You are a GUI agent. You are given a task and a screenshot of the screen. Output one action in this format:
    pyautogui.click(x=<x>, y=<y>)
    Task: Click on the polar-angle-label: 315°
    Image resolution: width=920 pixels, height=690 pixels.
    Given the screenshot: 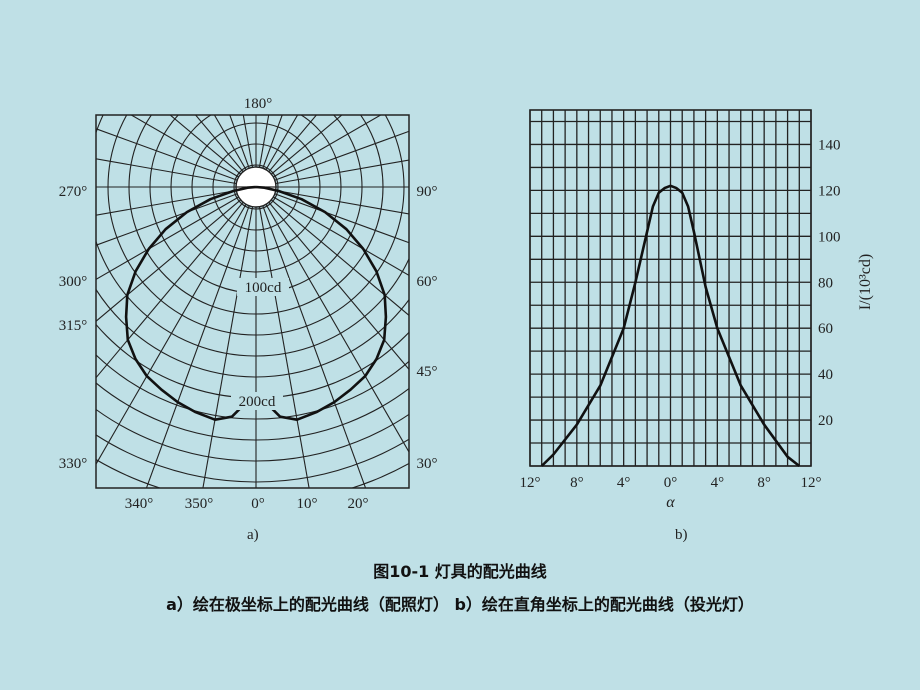 What is the action you would take?
    pyautogui.click(x=73, y=326)
    